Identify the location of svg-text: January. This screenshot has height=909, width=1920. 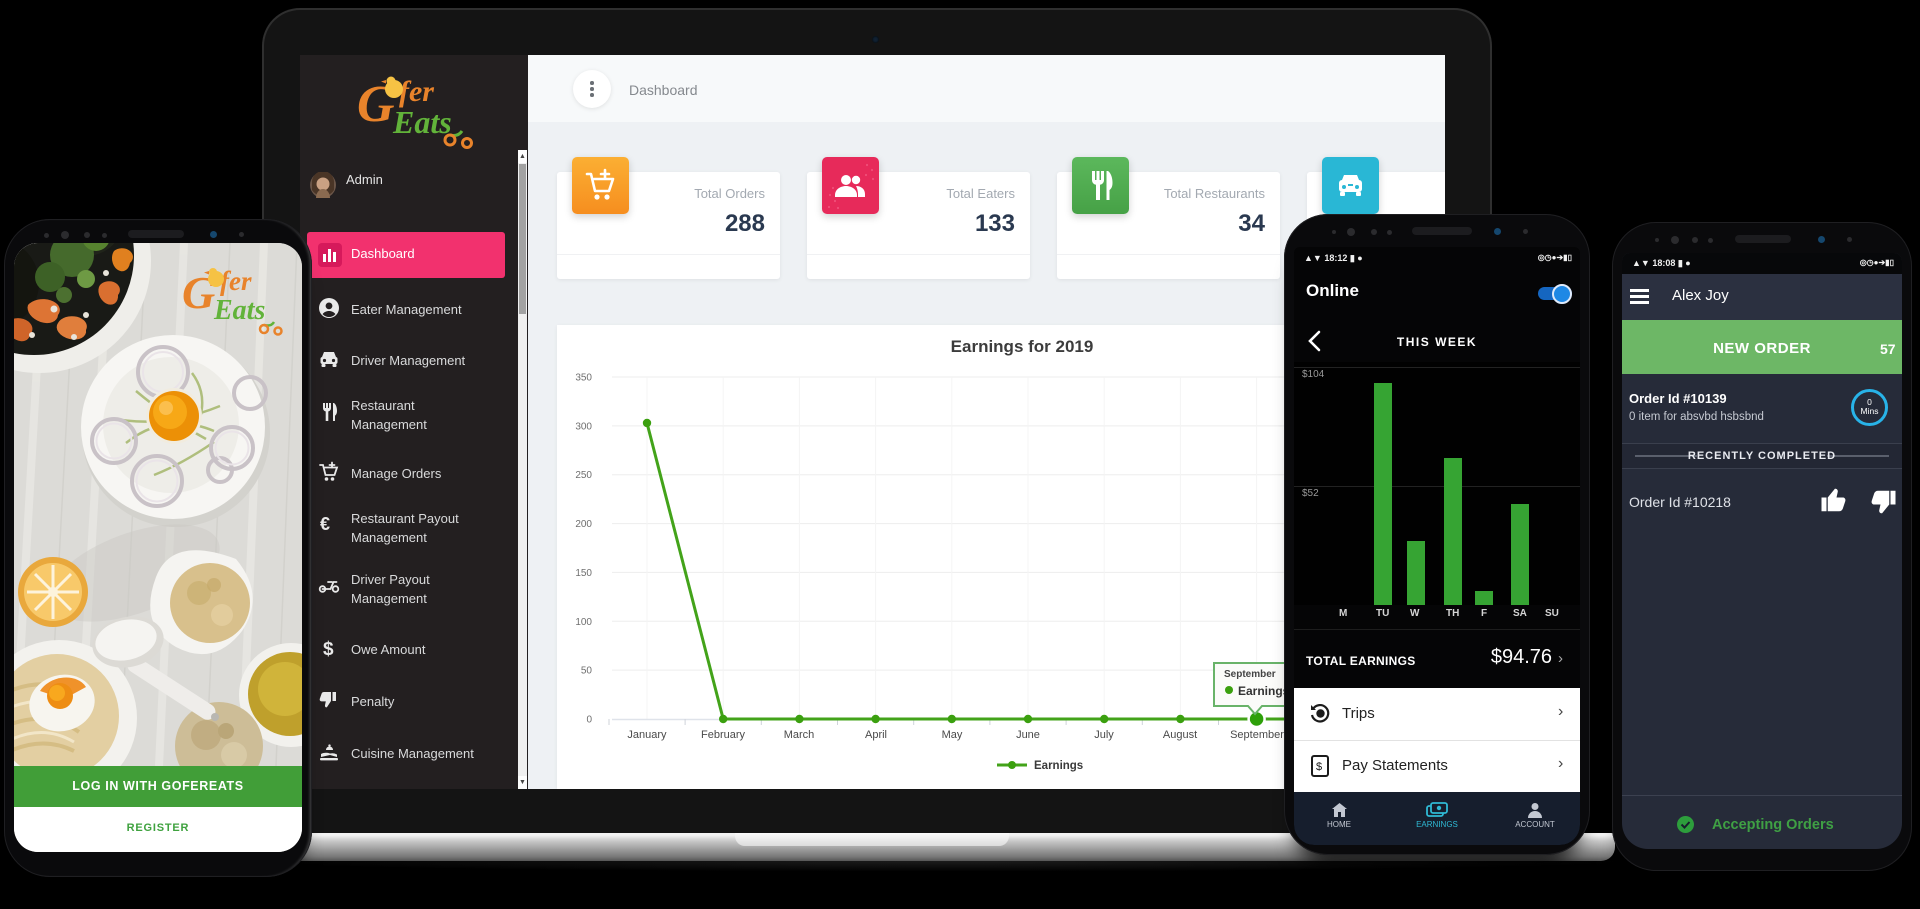
(647, 735).